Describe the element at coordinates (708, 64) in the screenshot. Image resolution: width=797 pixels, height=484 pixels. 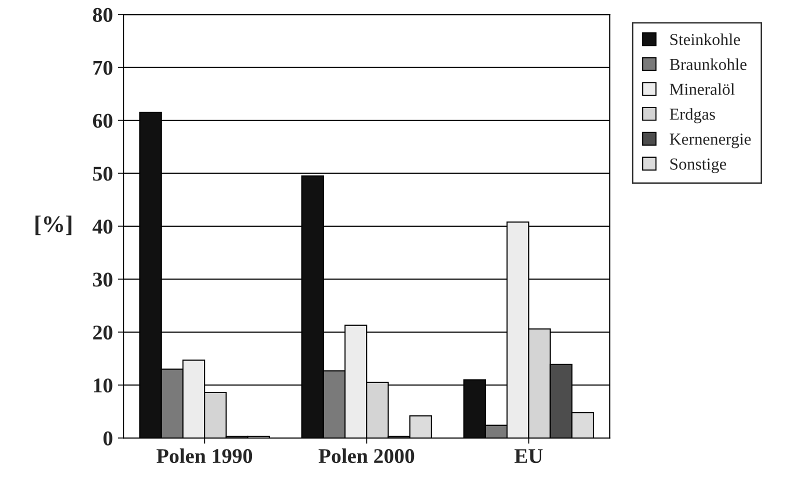
I see `legend-label: Braunkohle` at that location.